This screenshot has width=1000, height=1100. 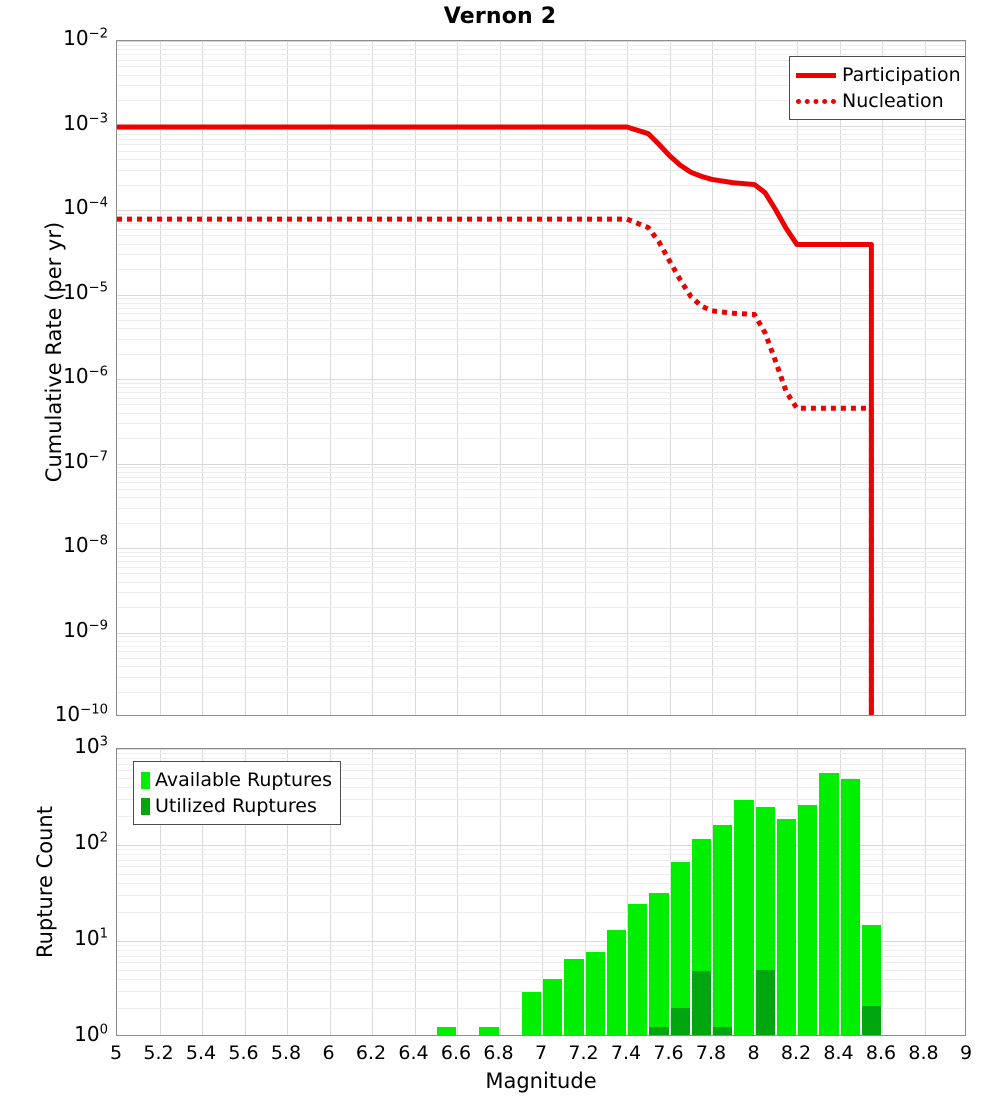 I want to click on legend-top: Participation Nucleation, so click(x=877, y=88).